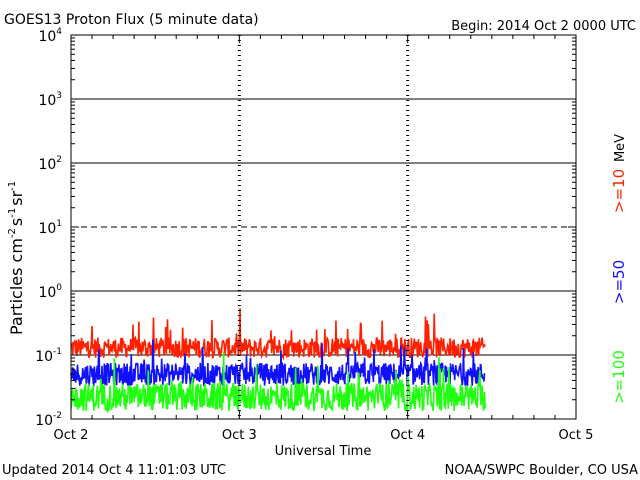 The width and height of the screenshot is (640, 480). Describe the element at coordinates (50, 292) in the screenshot. I see `y-tick-label: 10⁰` at that location.